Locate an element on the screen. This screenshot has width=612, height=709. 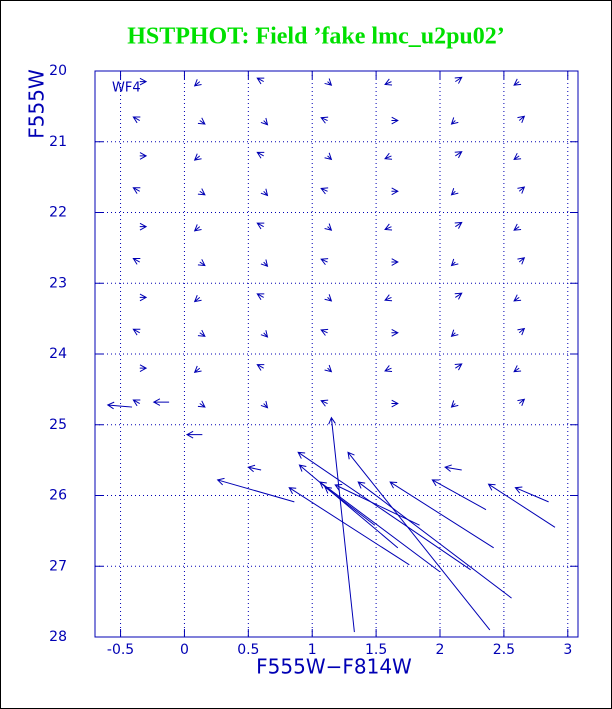
y-tick-label: 27 is located at coordinates (58, 566).